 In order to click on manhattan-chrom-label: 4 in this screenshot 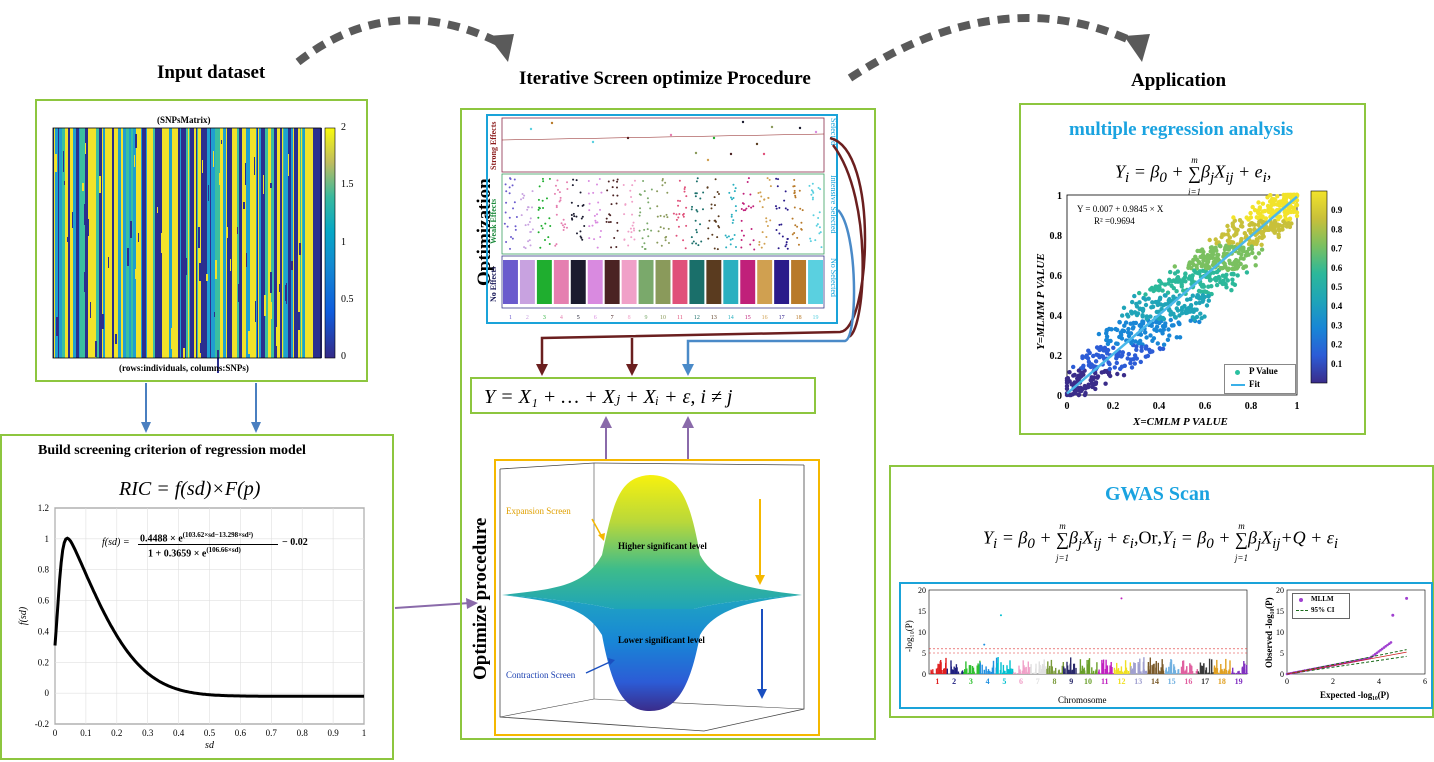, I will do `click(988, 681)`.